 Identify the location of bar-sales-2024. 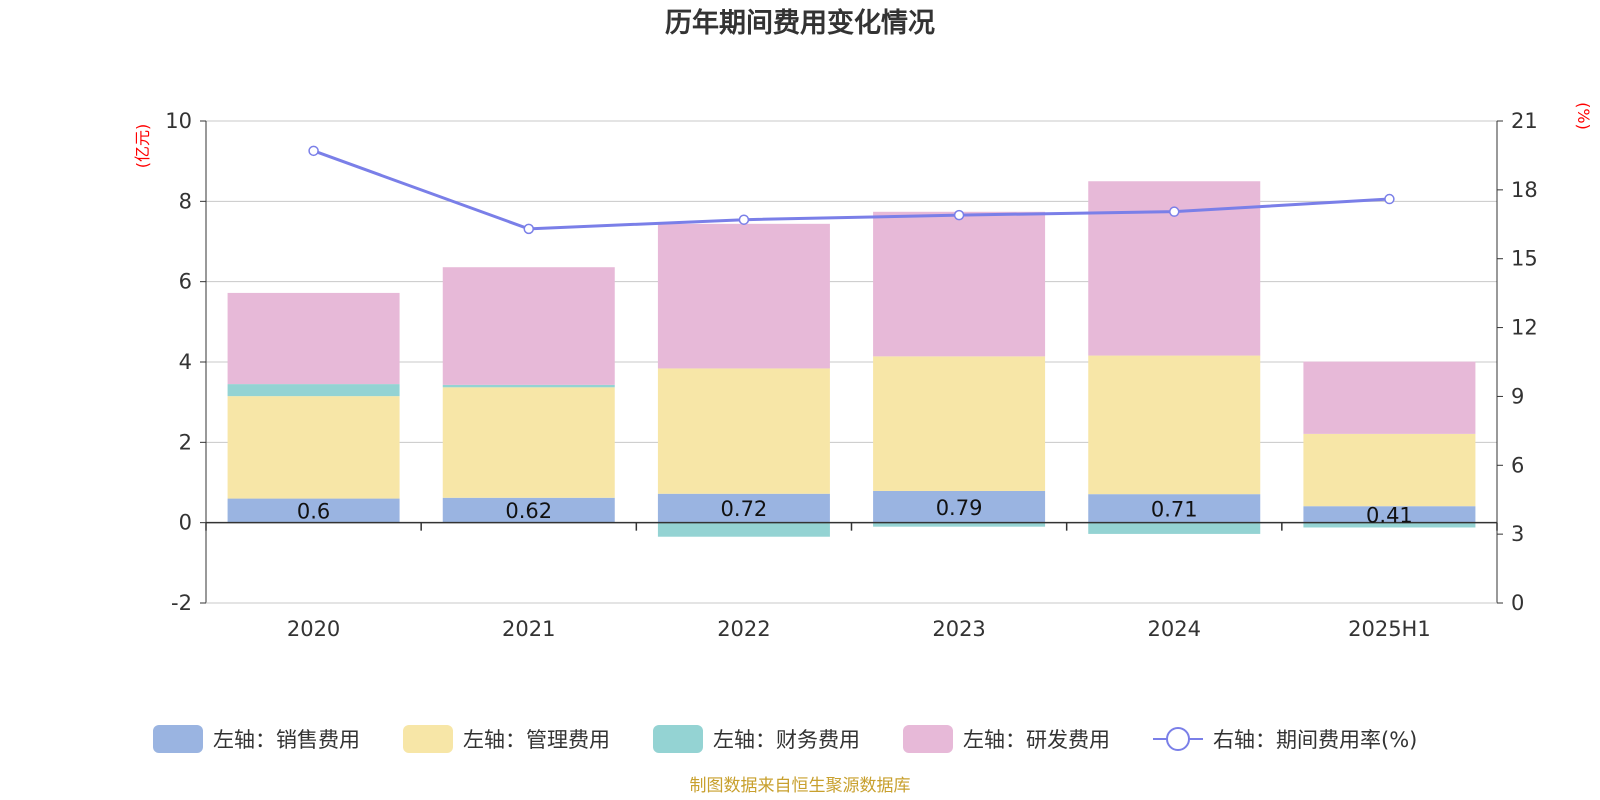
(1174, 508).